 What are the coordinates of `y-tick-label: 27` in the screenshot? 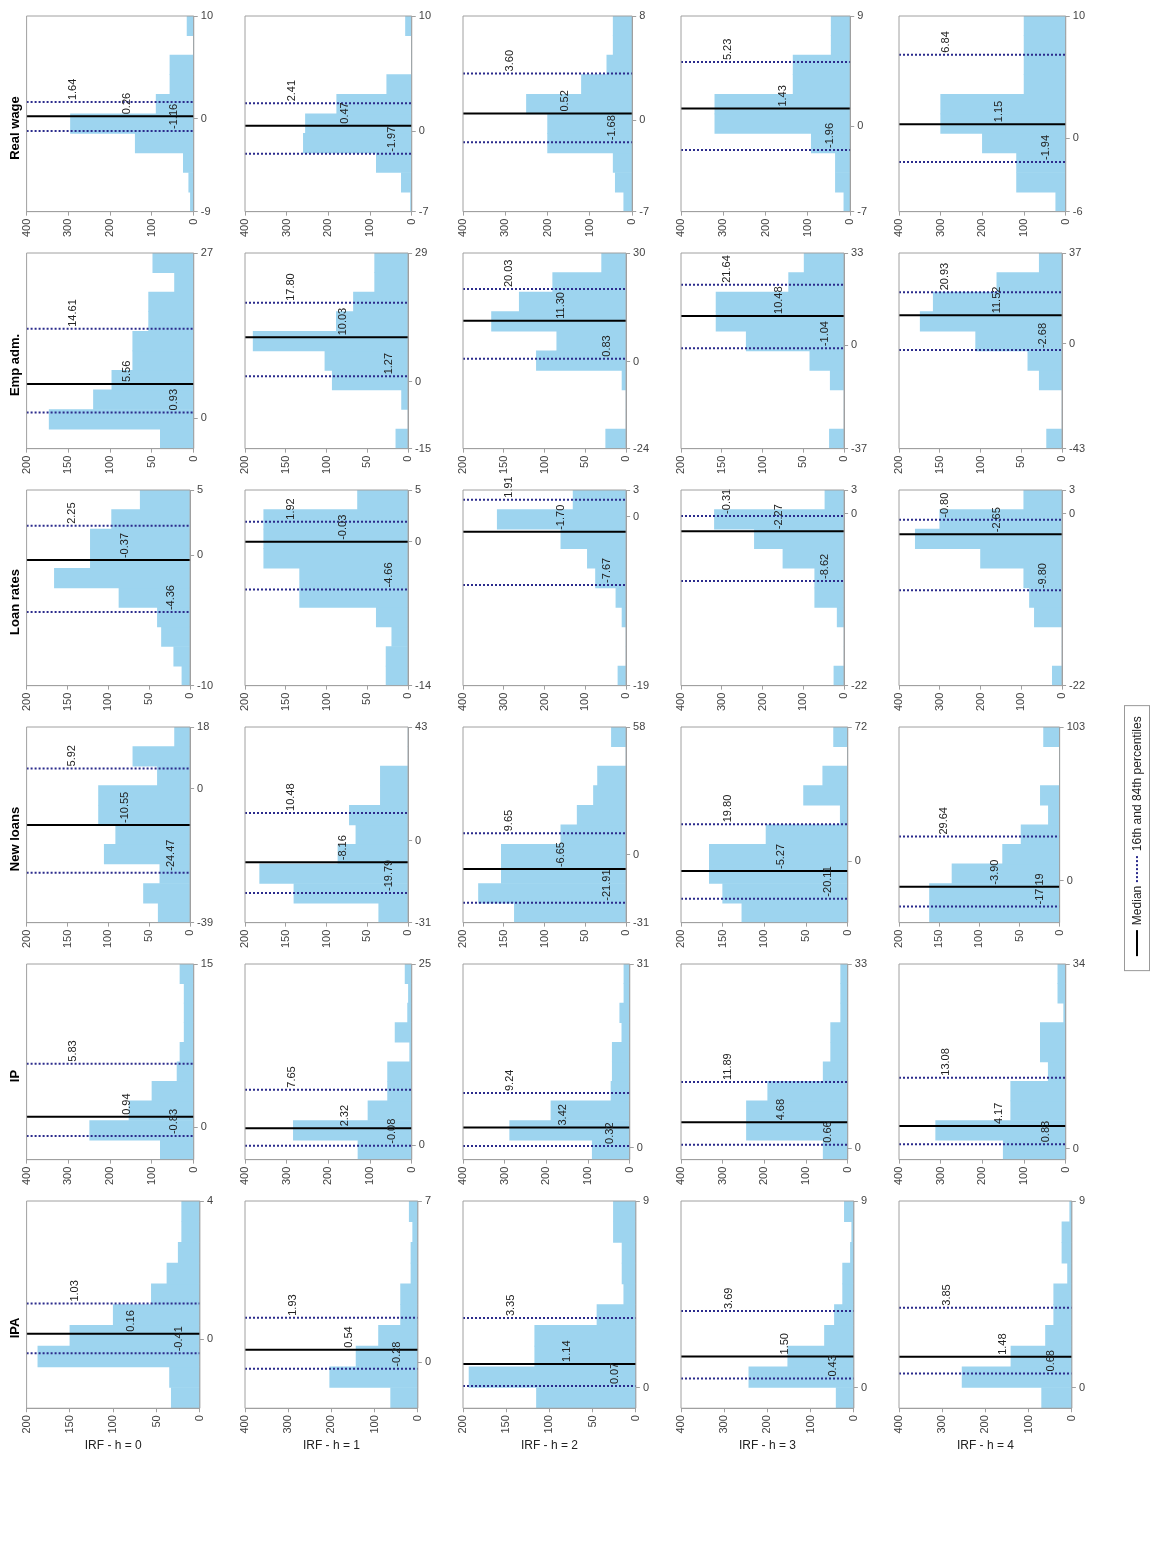 It's located at (207, 252).